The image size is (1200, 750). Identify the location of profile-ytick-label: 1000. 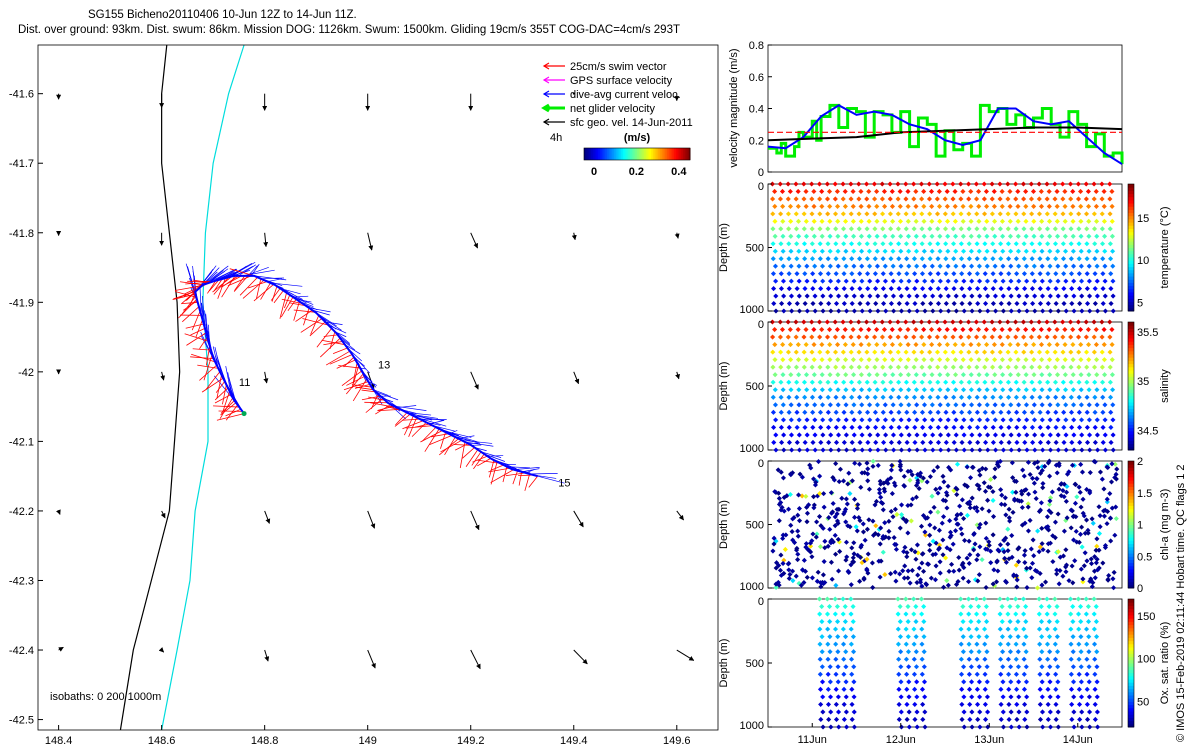
(752, 449).